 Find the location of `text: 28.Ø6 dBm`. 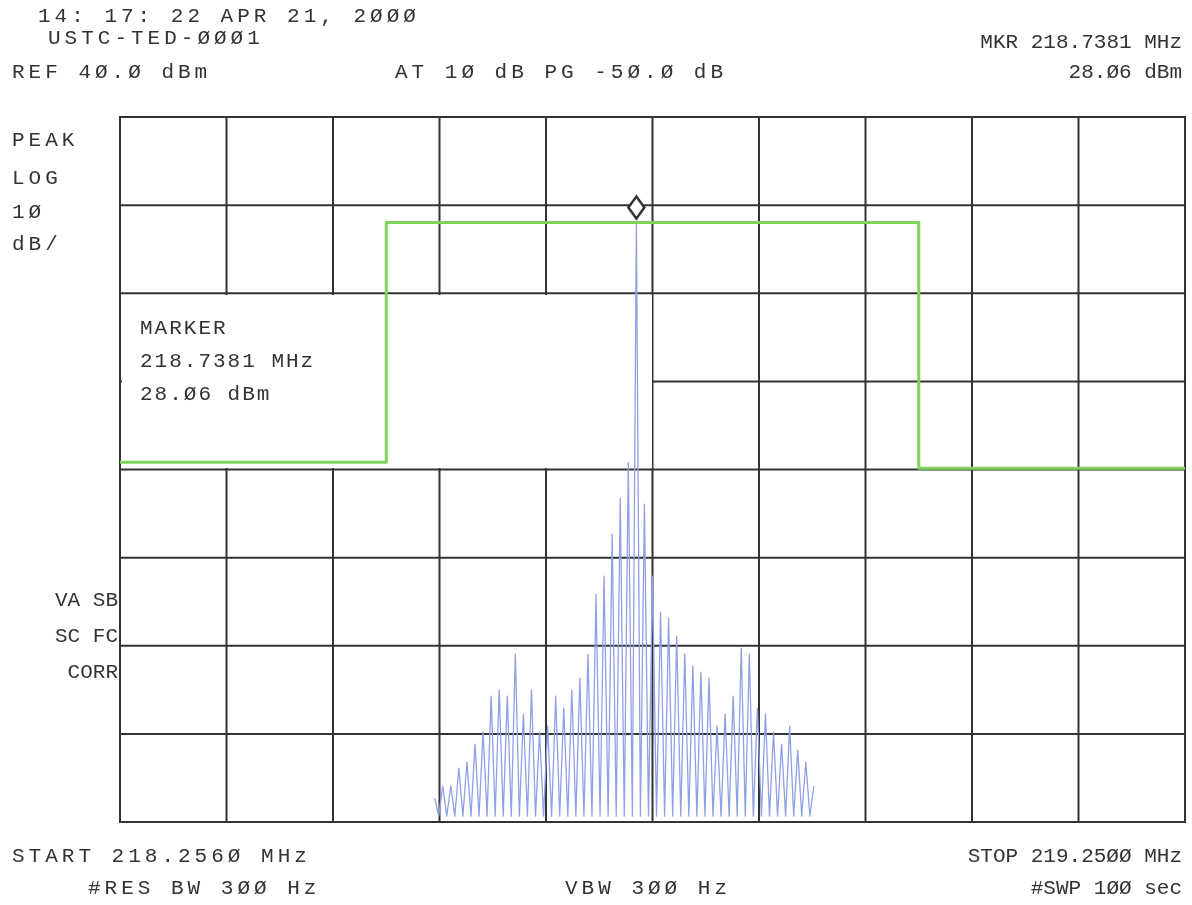

text: 28.Ø6 dBm is located at coordinates (1125, 72).